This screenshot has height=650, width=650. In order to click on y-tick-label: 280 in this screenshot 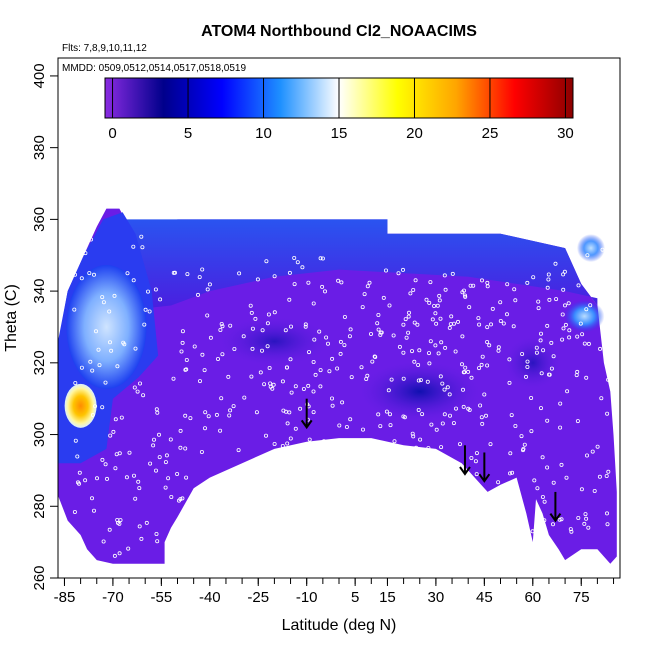, I will do `click(39, 506)`.